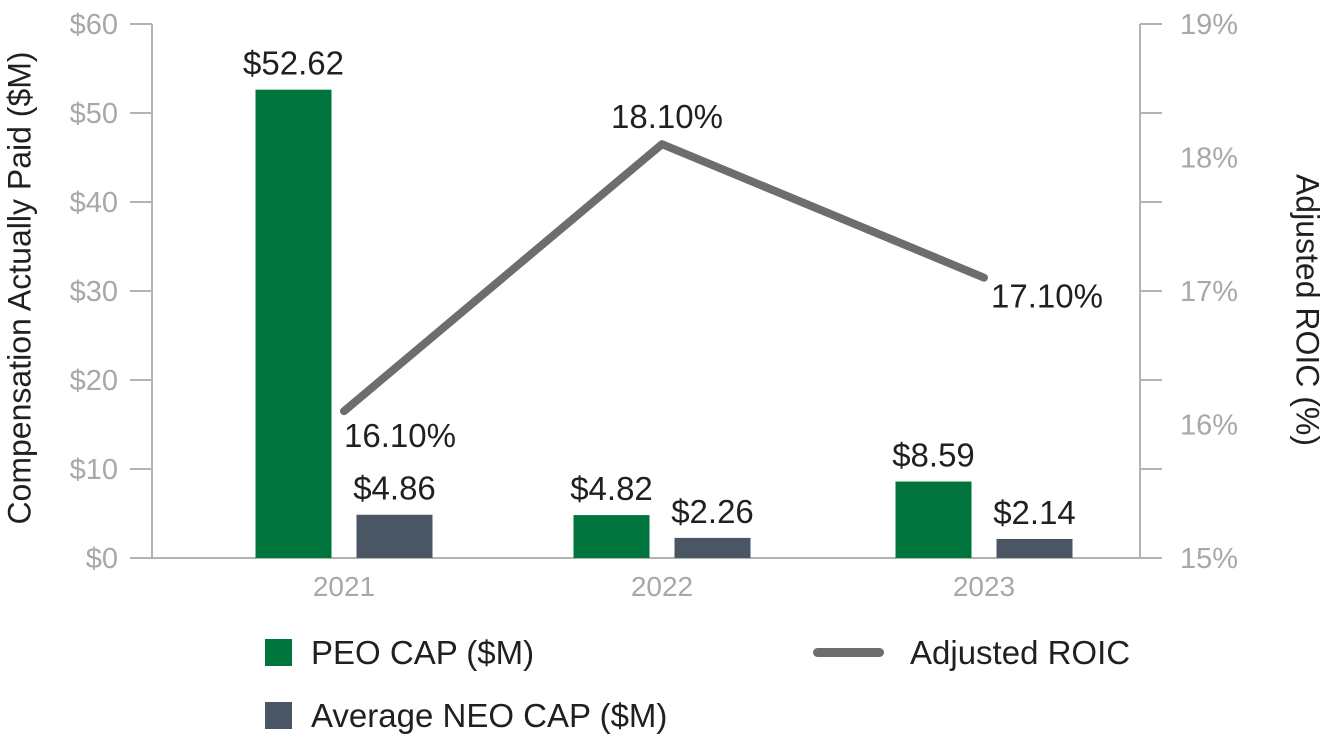 The height and width of the screenshot is (736, 1334). Describe the element at coordinates (1209, 292) in the screenshot. I see `right-axis-tick-label: 17%` at that location.